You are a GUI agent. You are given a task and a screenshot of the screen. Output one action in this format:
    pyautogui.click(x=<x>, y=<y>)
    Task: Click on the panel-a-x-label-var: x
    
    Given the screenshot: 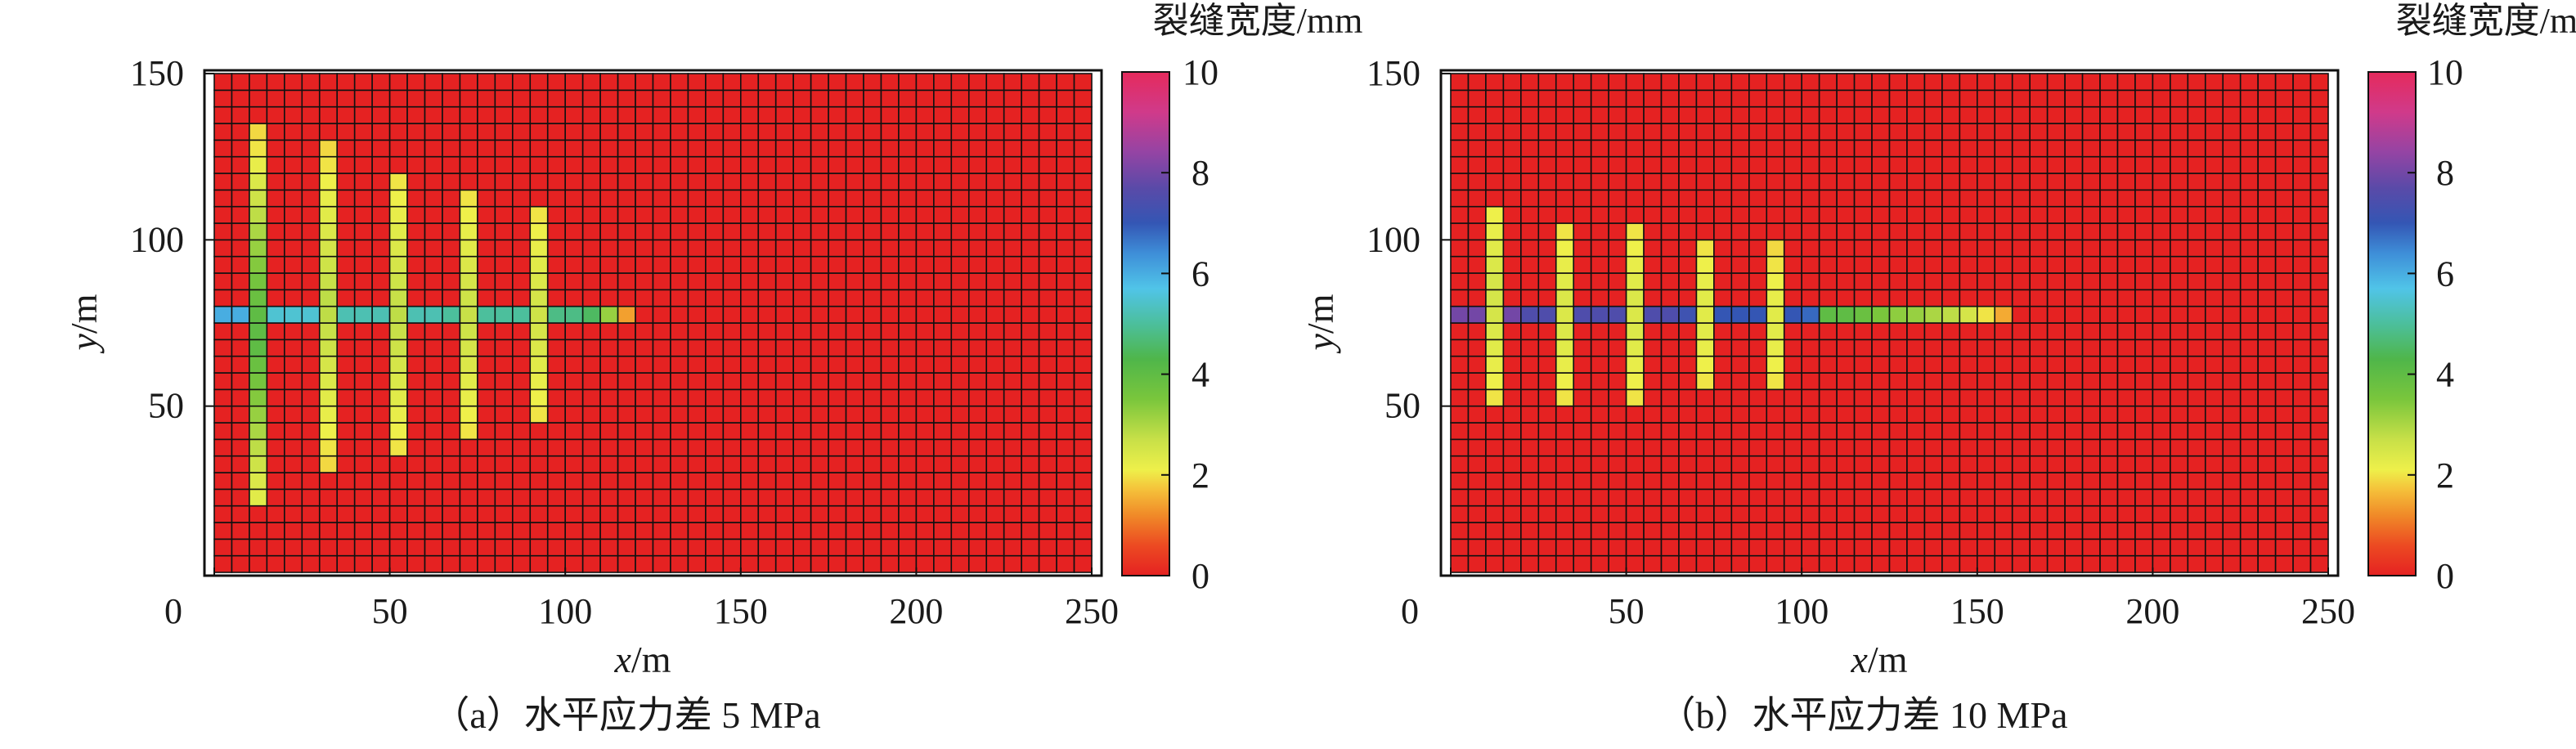 What is the action you would take?
    pyautogui.click(x=623, y=659)
    